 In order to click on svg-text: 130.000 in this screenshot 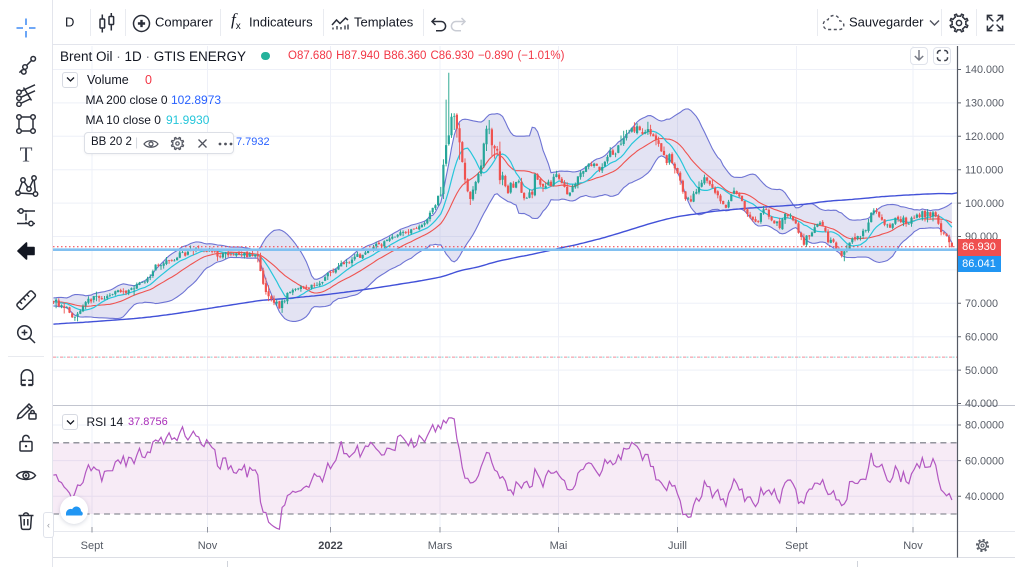, I will do `click(984, 104)`.